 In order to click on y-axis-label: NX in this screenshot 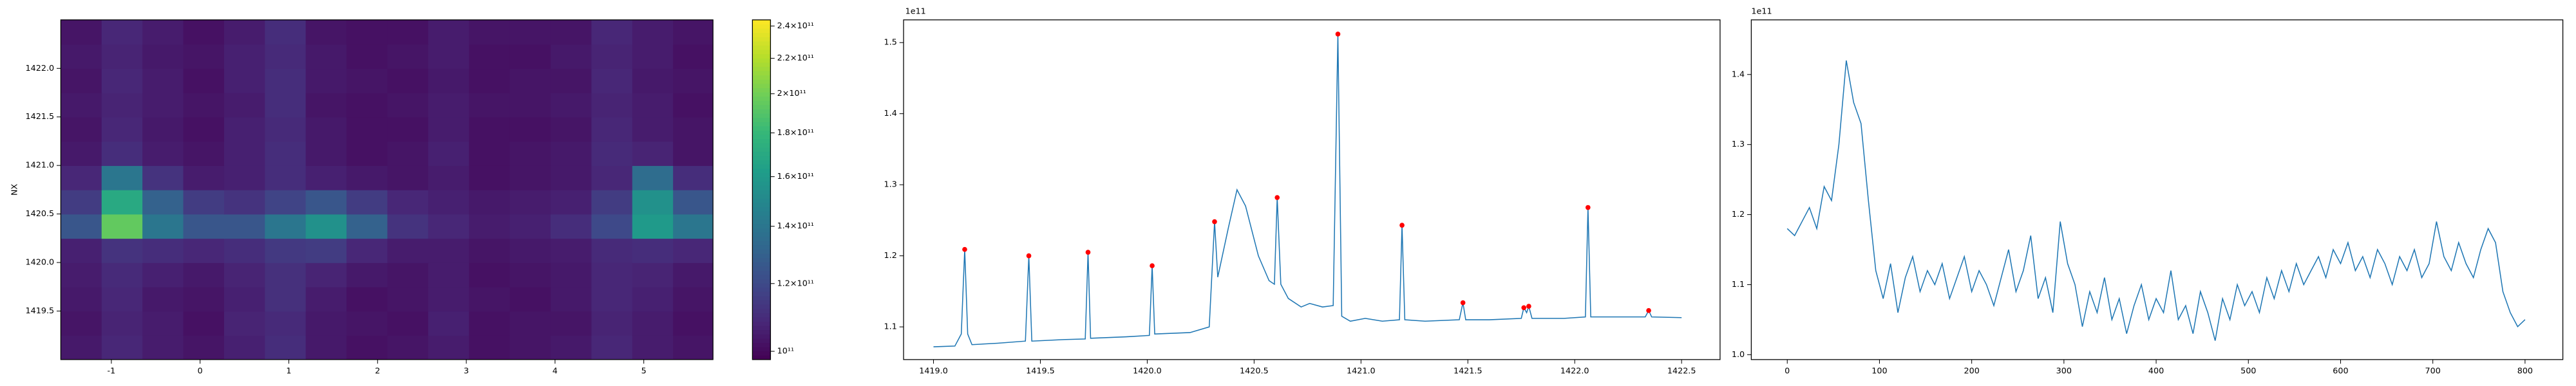, I will do `click(14, 190)`.